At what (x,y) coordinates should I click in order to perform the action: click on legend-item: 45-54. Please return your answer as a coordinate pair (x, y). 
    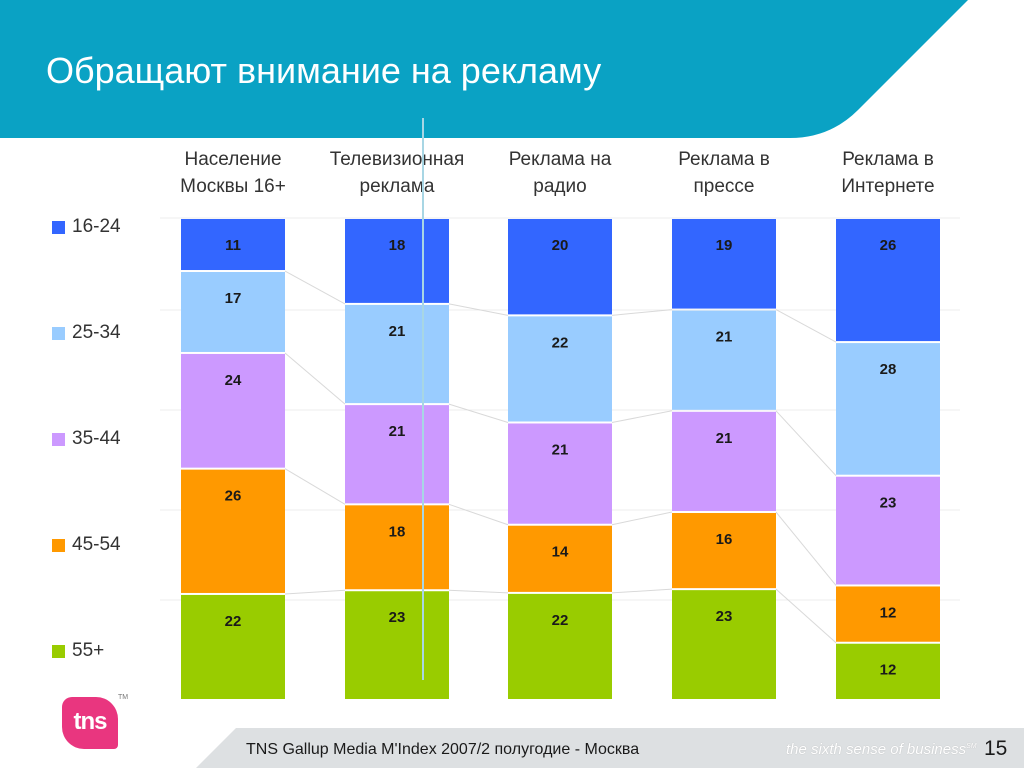
    Looking at the image, I should click on (86, 545).